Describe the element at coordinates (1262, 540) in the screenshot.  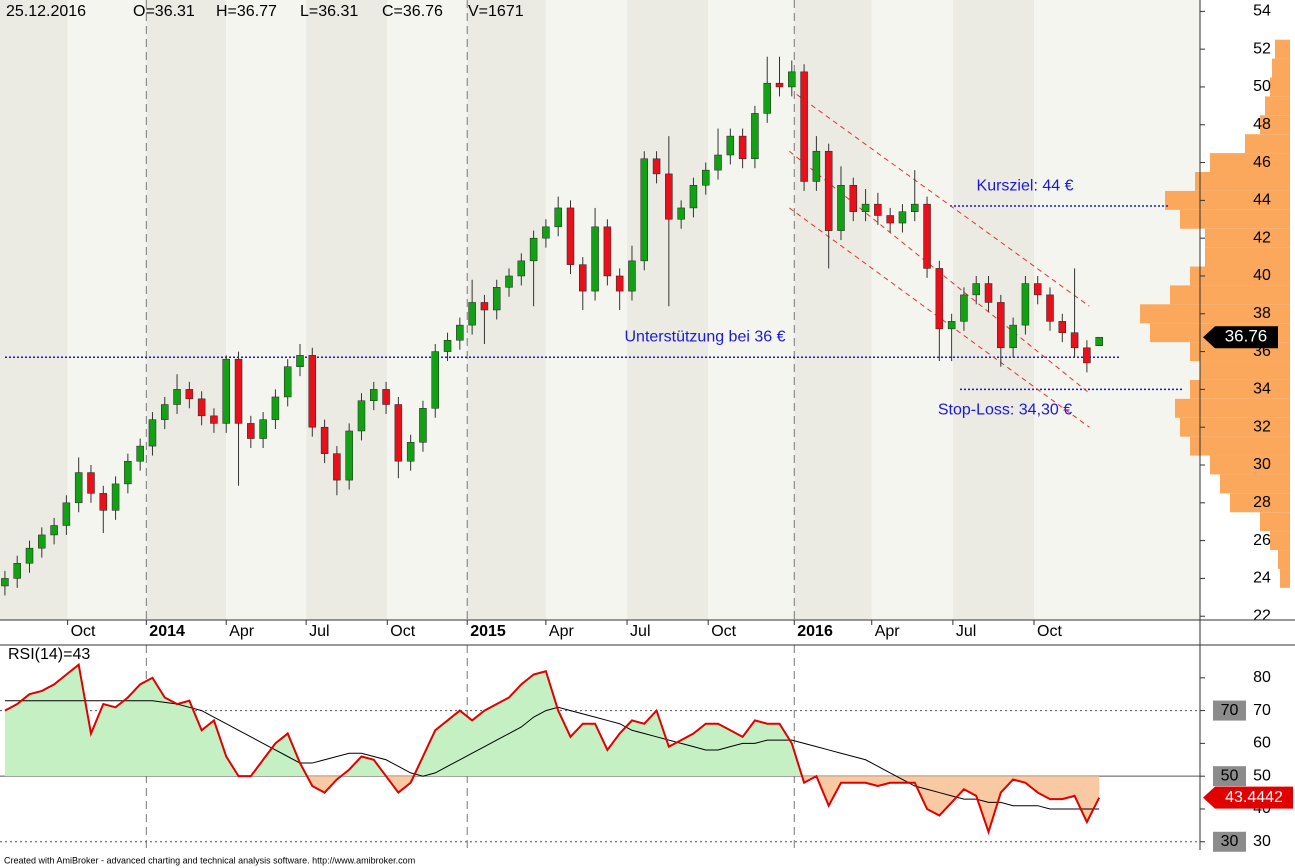
I see `y-tick-label: 26` at that location.